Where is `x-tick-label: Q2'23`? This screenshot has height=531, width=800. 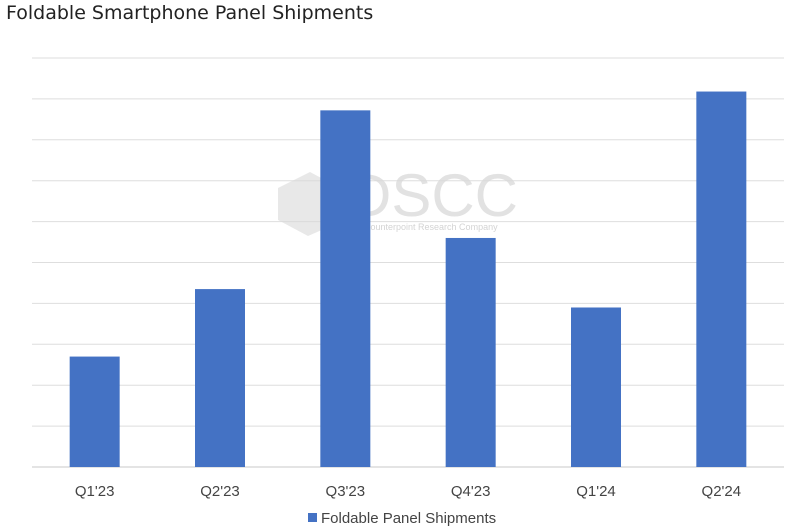
x-tick-label: Q2'23 is located at coordinates (220, 491).